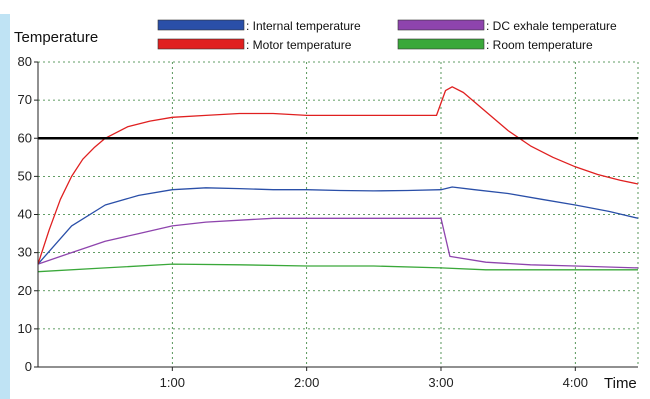 The height and width of the screenshot is (399, 650). I want to click on y-tick-label: 80, so click(25, 61).